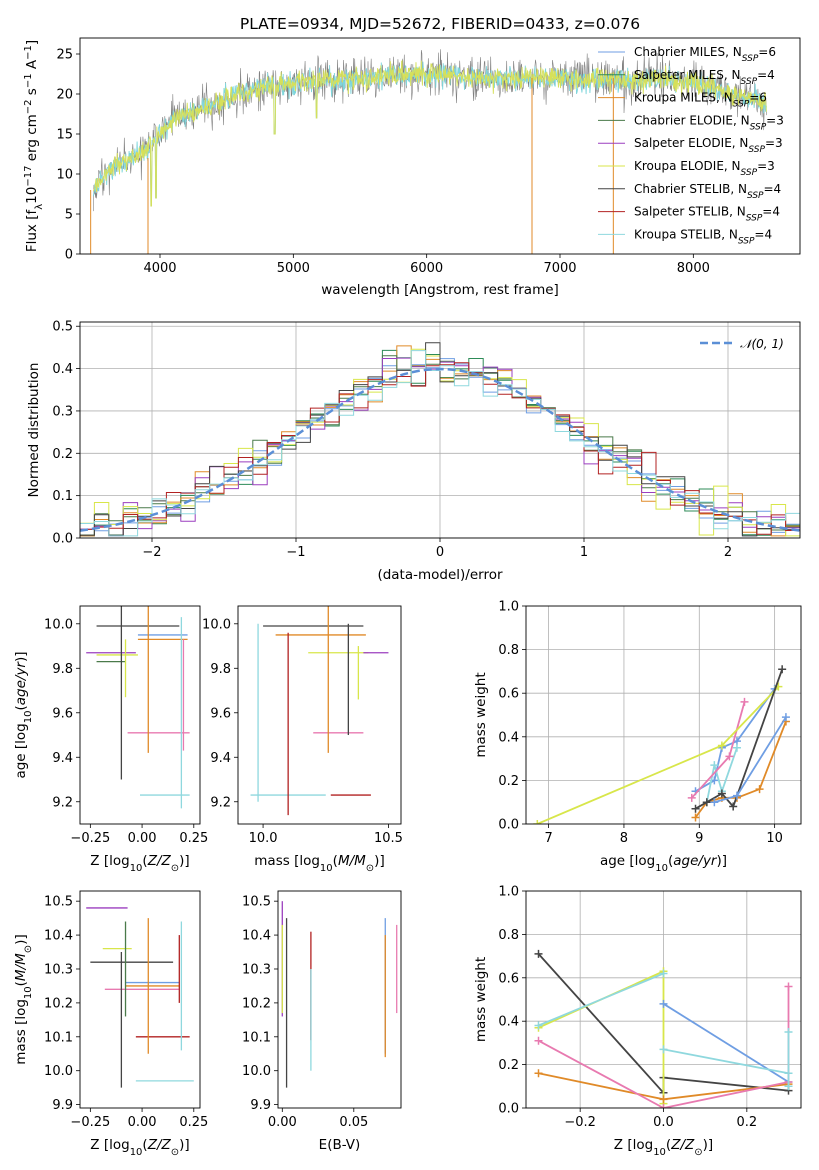 Image resolution: width=819 pixels, height=1170 pixels. Describe the element at coordinates (34, 430) in the screenshot. I see `y-axis-label: Normed distribution` at that location.